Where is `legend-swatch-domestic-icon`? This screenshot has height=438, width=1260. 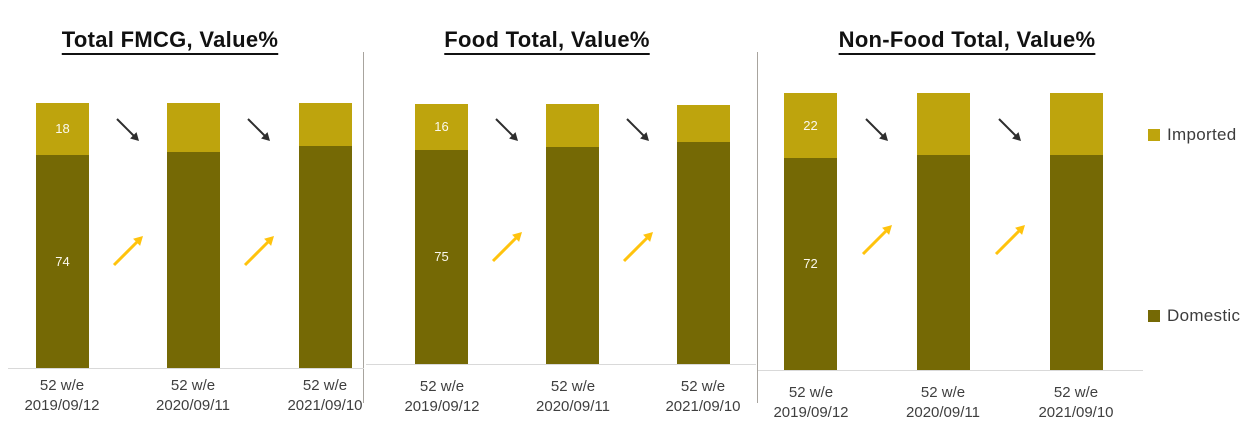 legend-swatch-domestic-icon is located at coordinates (1154, 316).